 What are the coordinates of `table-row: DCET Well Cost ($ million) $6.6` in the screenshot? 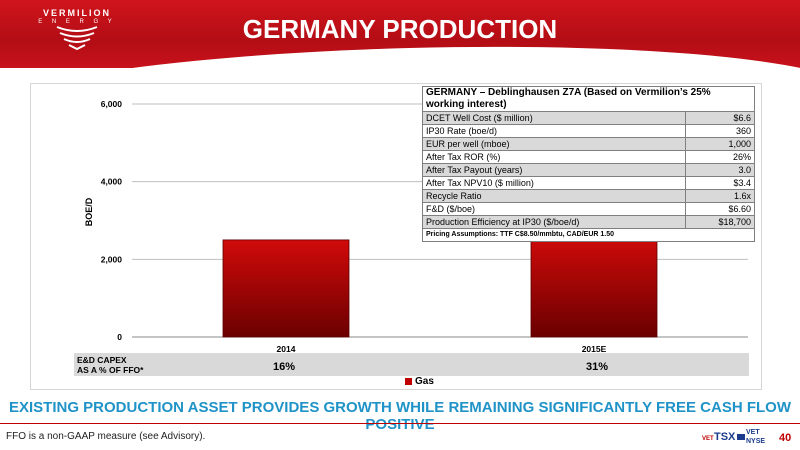 It's located at (588, 118).